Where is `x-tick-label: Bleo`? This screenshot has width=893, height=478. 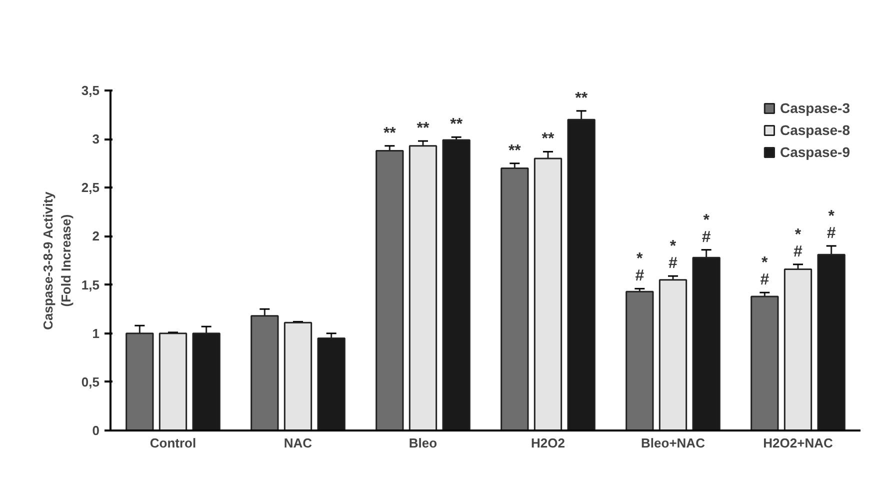 x-tick-label: Bleo is located at coordinates (423, 443).